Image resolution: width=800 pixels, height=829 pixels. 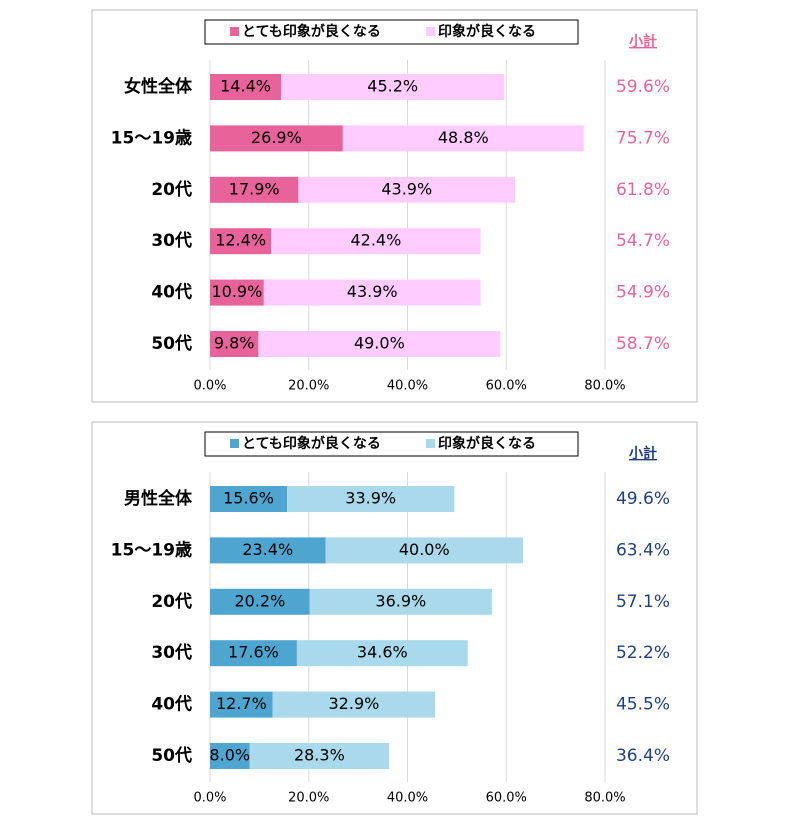 What do you see at coordinates (643, 190) in the screenshot?
I see `total-label: 61.8%` at bounding box center [643, 190].